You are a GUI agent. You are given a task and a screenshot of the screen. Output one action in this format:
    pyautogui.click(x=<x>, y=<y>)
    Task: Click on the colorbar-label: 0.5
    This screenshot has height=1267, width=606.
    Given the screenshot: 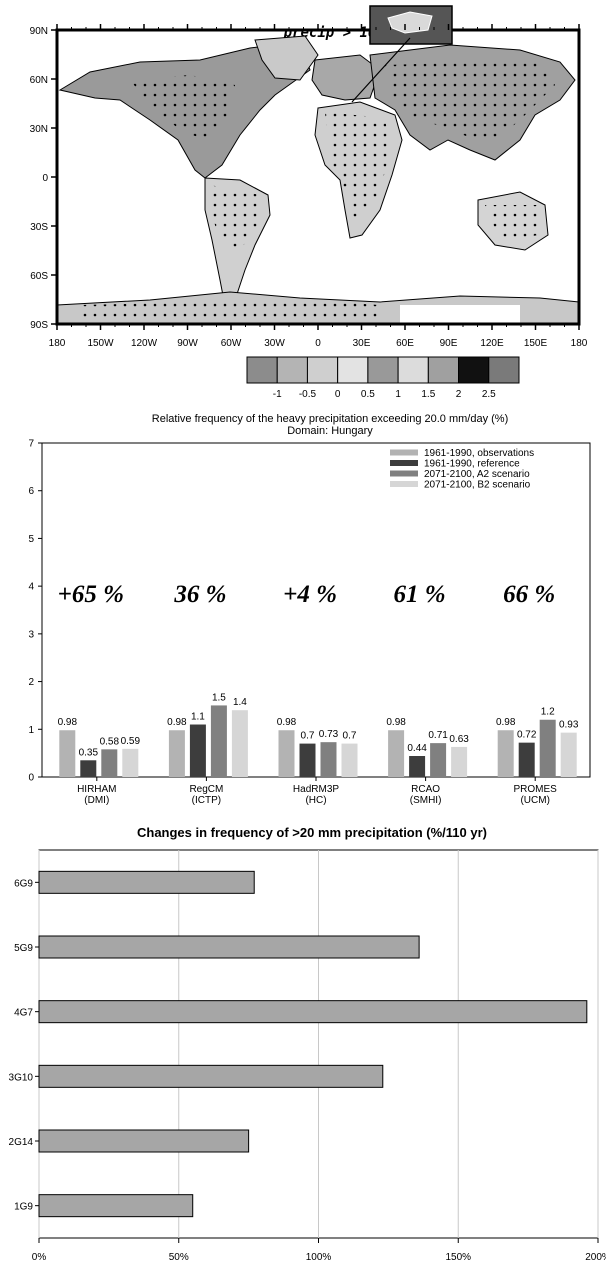 What is the action you would take?
    pyautogui.click(x=368, y=394)
    